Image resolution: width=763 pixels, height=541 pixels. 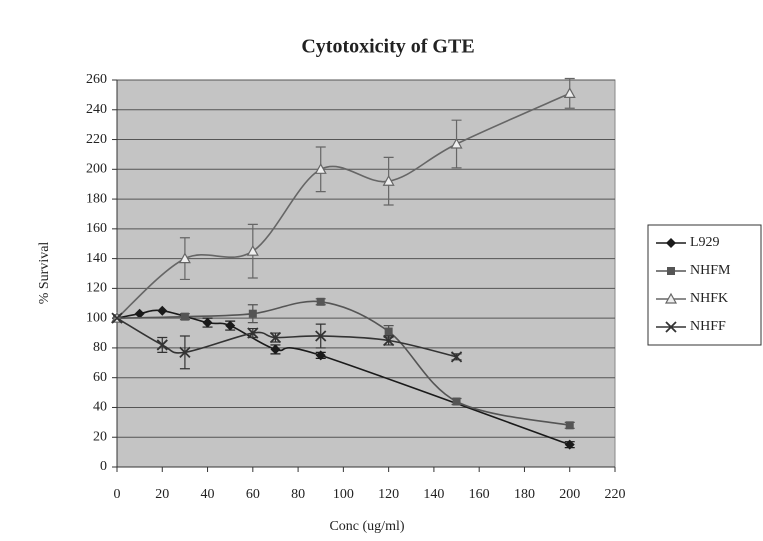 I want to click on y-tick-label: 220, so click(x=96, y=139).